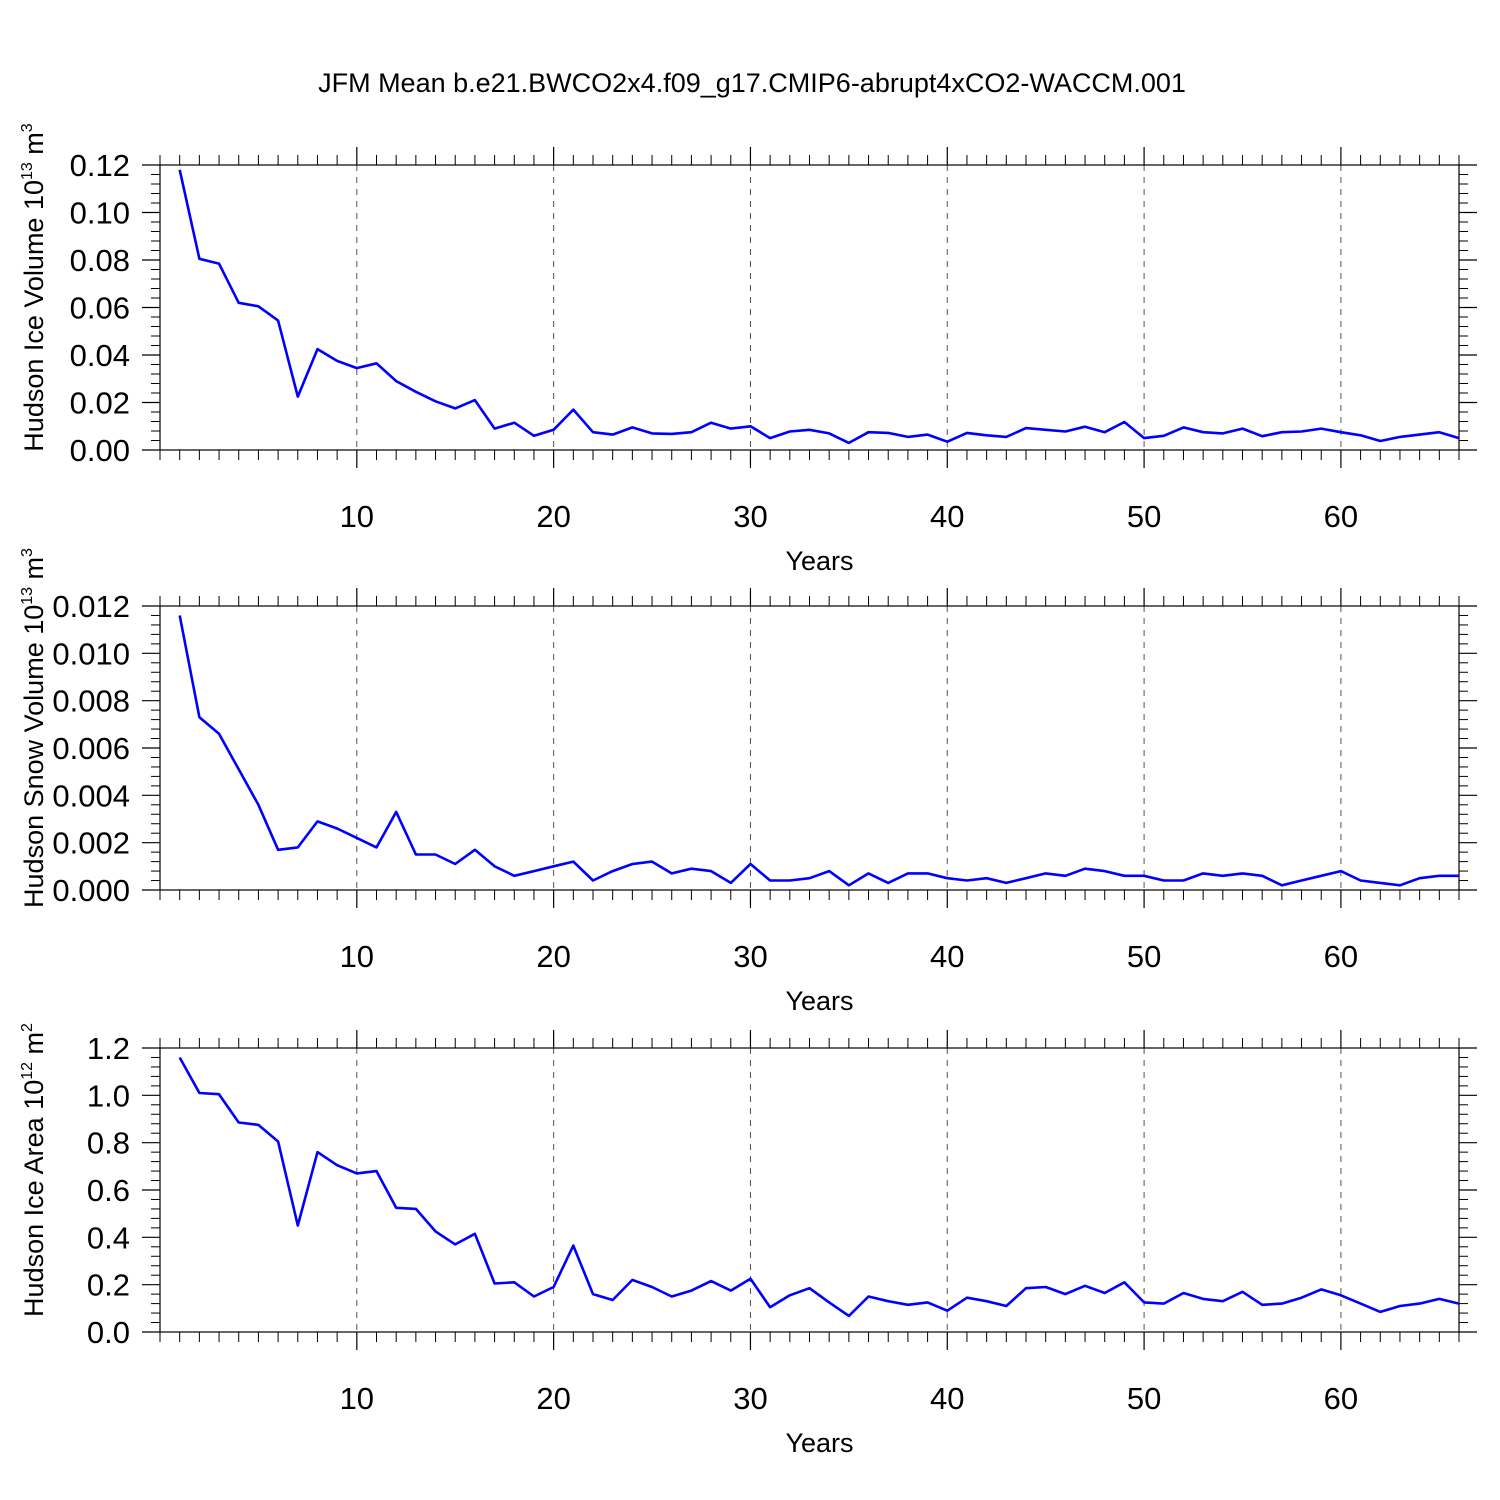 This screenshot has width=1500, height=1500. I want to click on y-tick-label: 0.6, so click(108, 1190).